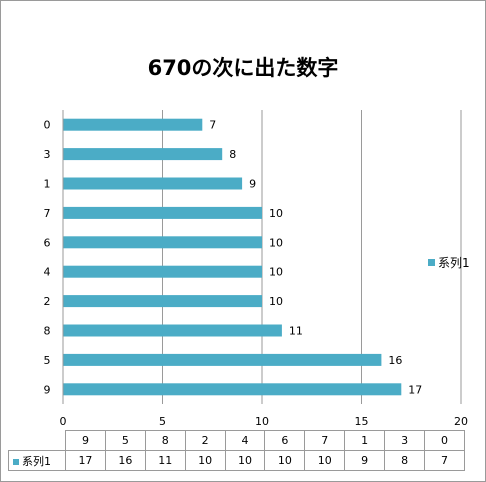 Image resolution: width=486 pixels, height=482 pixels. What do you see at coordinates (125, 440) in the screenshot?
I see `data-table-category-cell: 5` at bounding box center [125, 440].